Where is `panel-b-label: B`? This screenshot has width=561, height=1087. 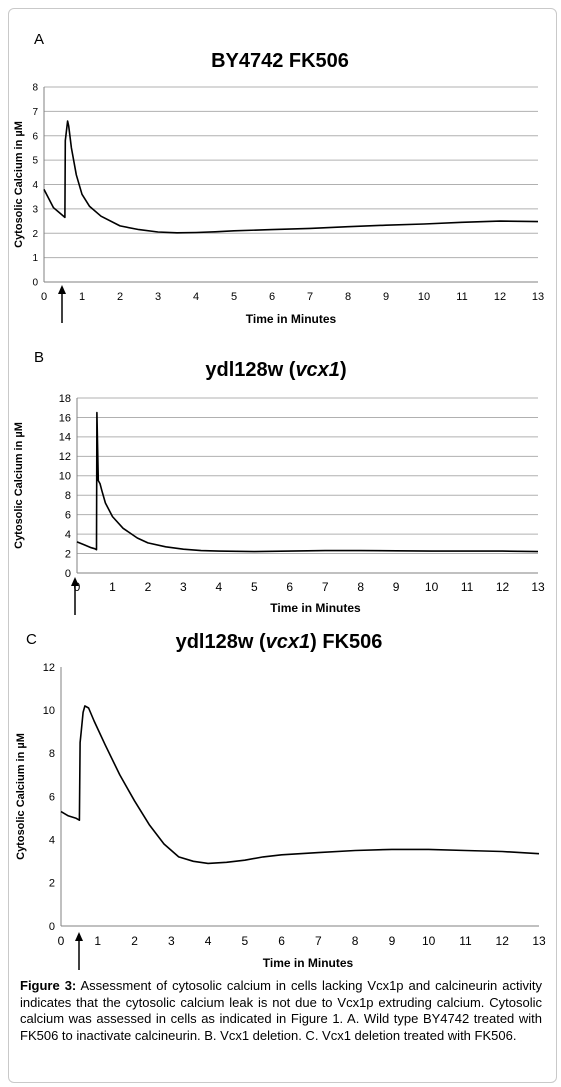
panel-b-label: B is located at coordinates (39, 357).